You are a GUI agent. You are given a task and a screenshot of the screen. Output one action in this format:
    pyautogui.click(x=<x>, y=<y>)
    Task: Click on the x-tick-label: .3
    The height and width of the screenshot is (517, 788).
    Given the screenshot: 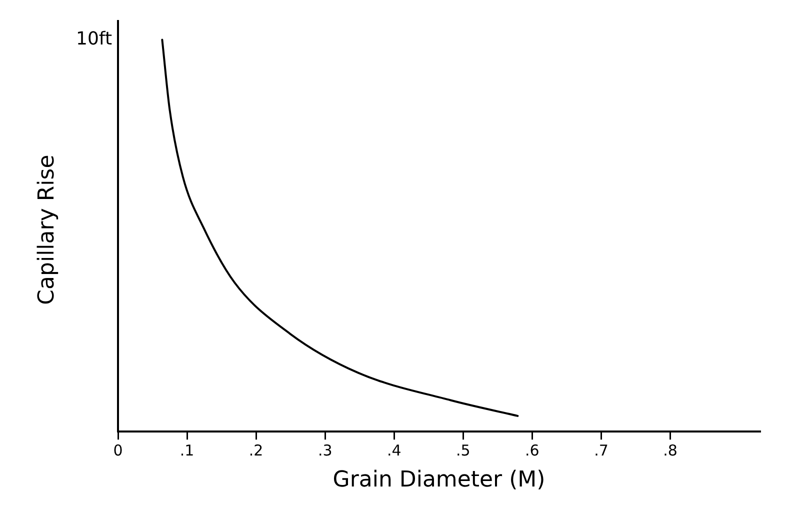 What is the action you would take?
    pyautogui.click(x=325, y=450)
    